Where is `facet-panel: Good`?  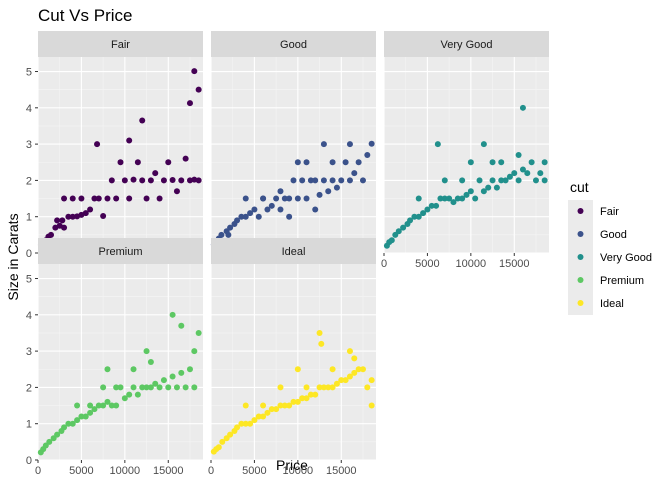
facet-panel: Good is located at coordinates (293, 142).